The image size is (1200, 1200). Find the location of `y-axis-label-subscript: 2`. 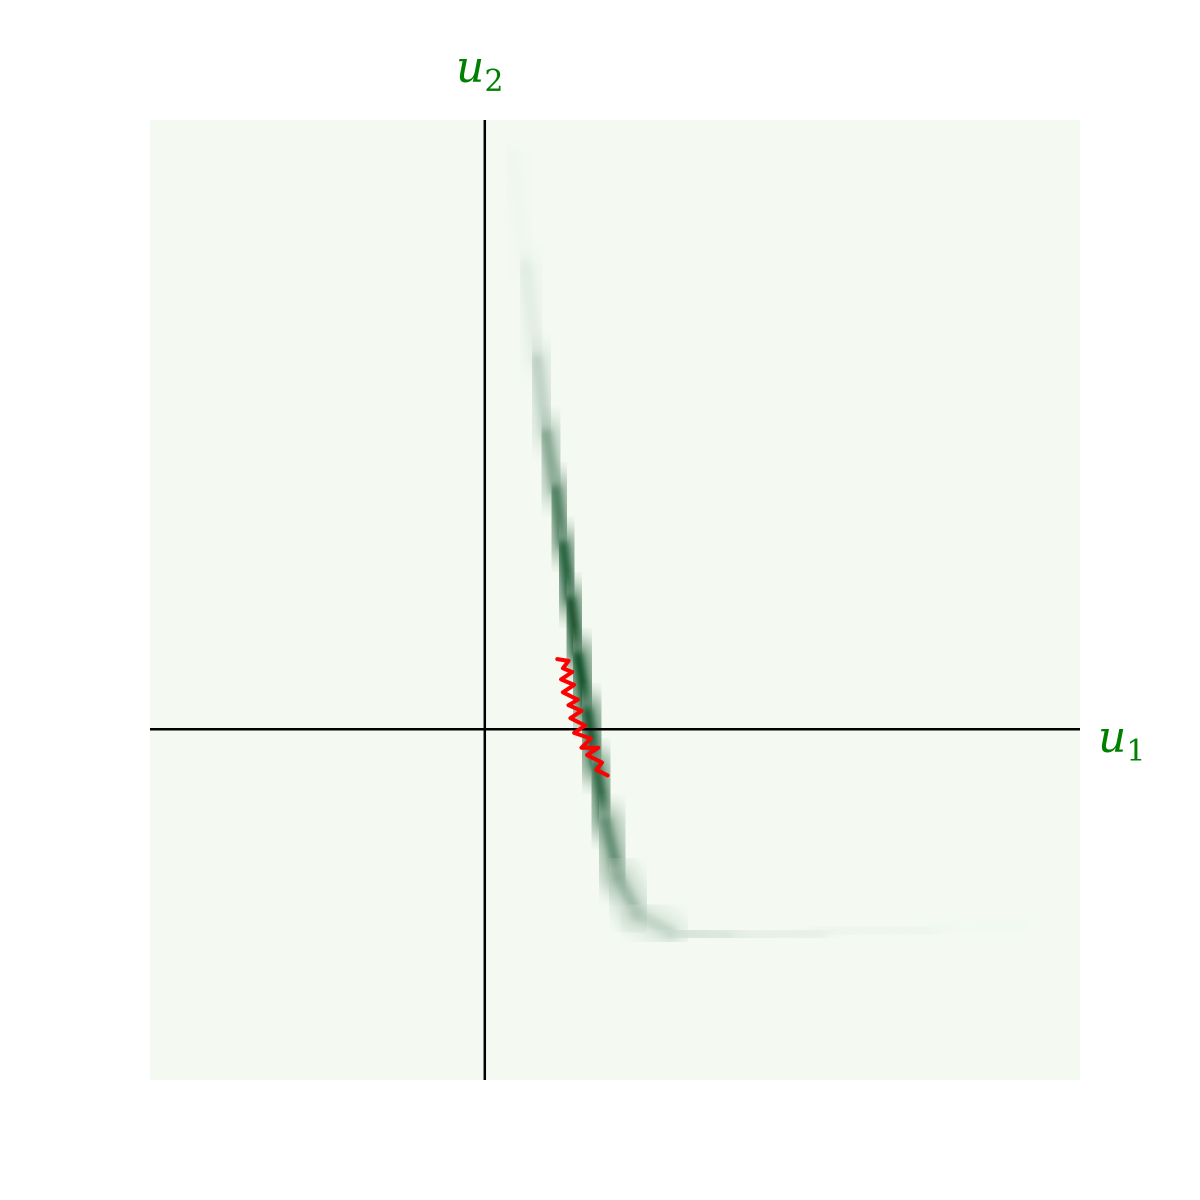

y-axis-label-subscript: 2 is located at coordinates (493, 81).